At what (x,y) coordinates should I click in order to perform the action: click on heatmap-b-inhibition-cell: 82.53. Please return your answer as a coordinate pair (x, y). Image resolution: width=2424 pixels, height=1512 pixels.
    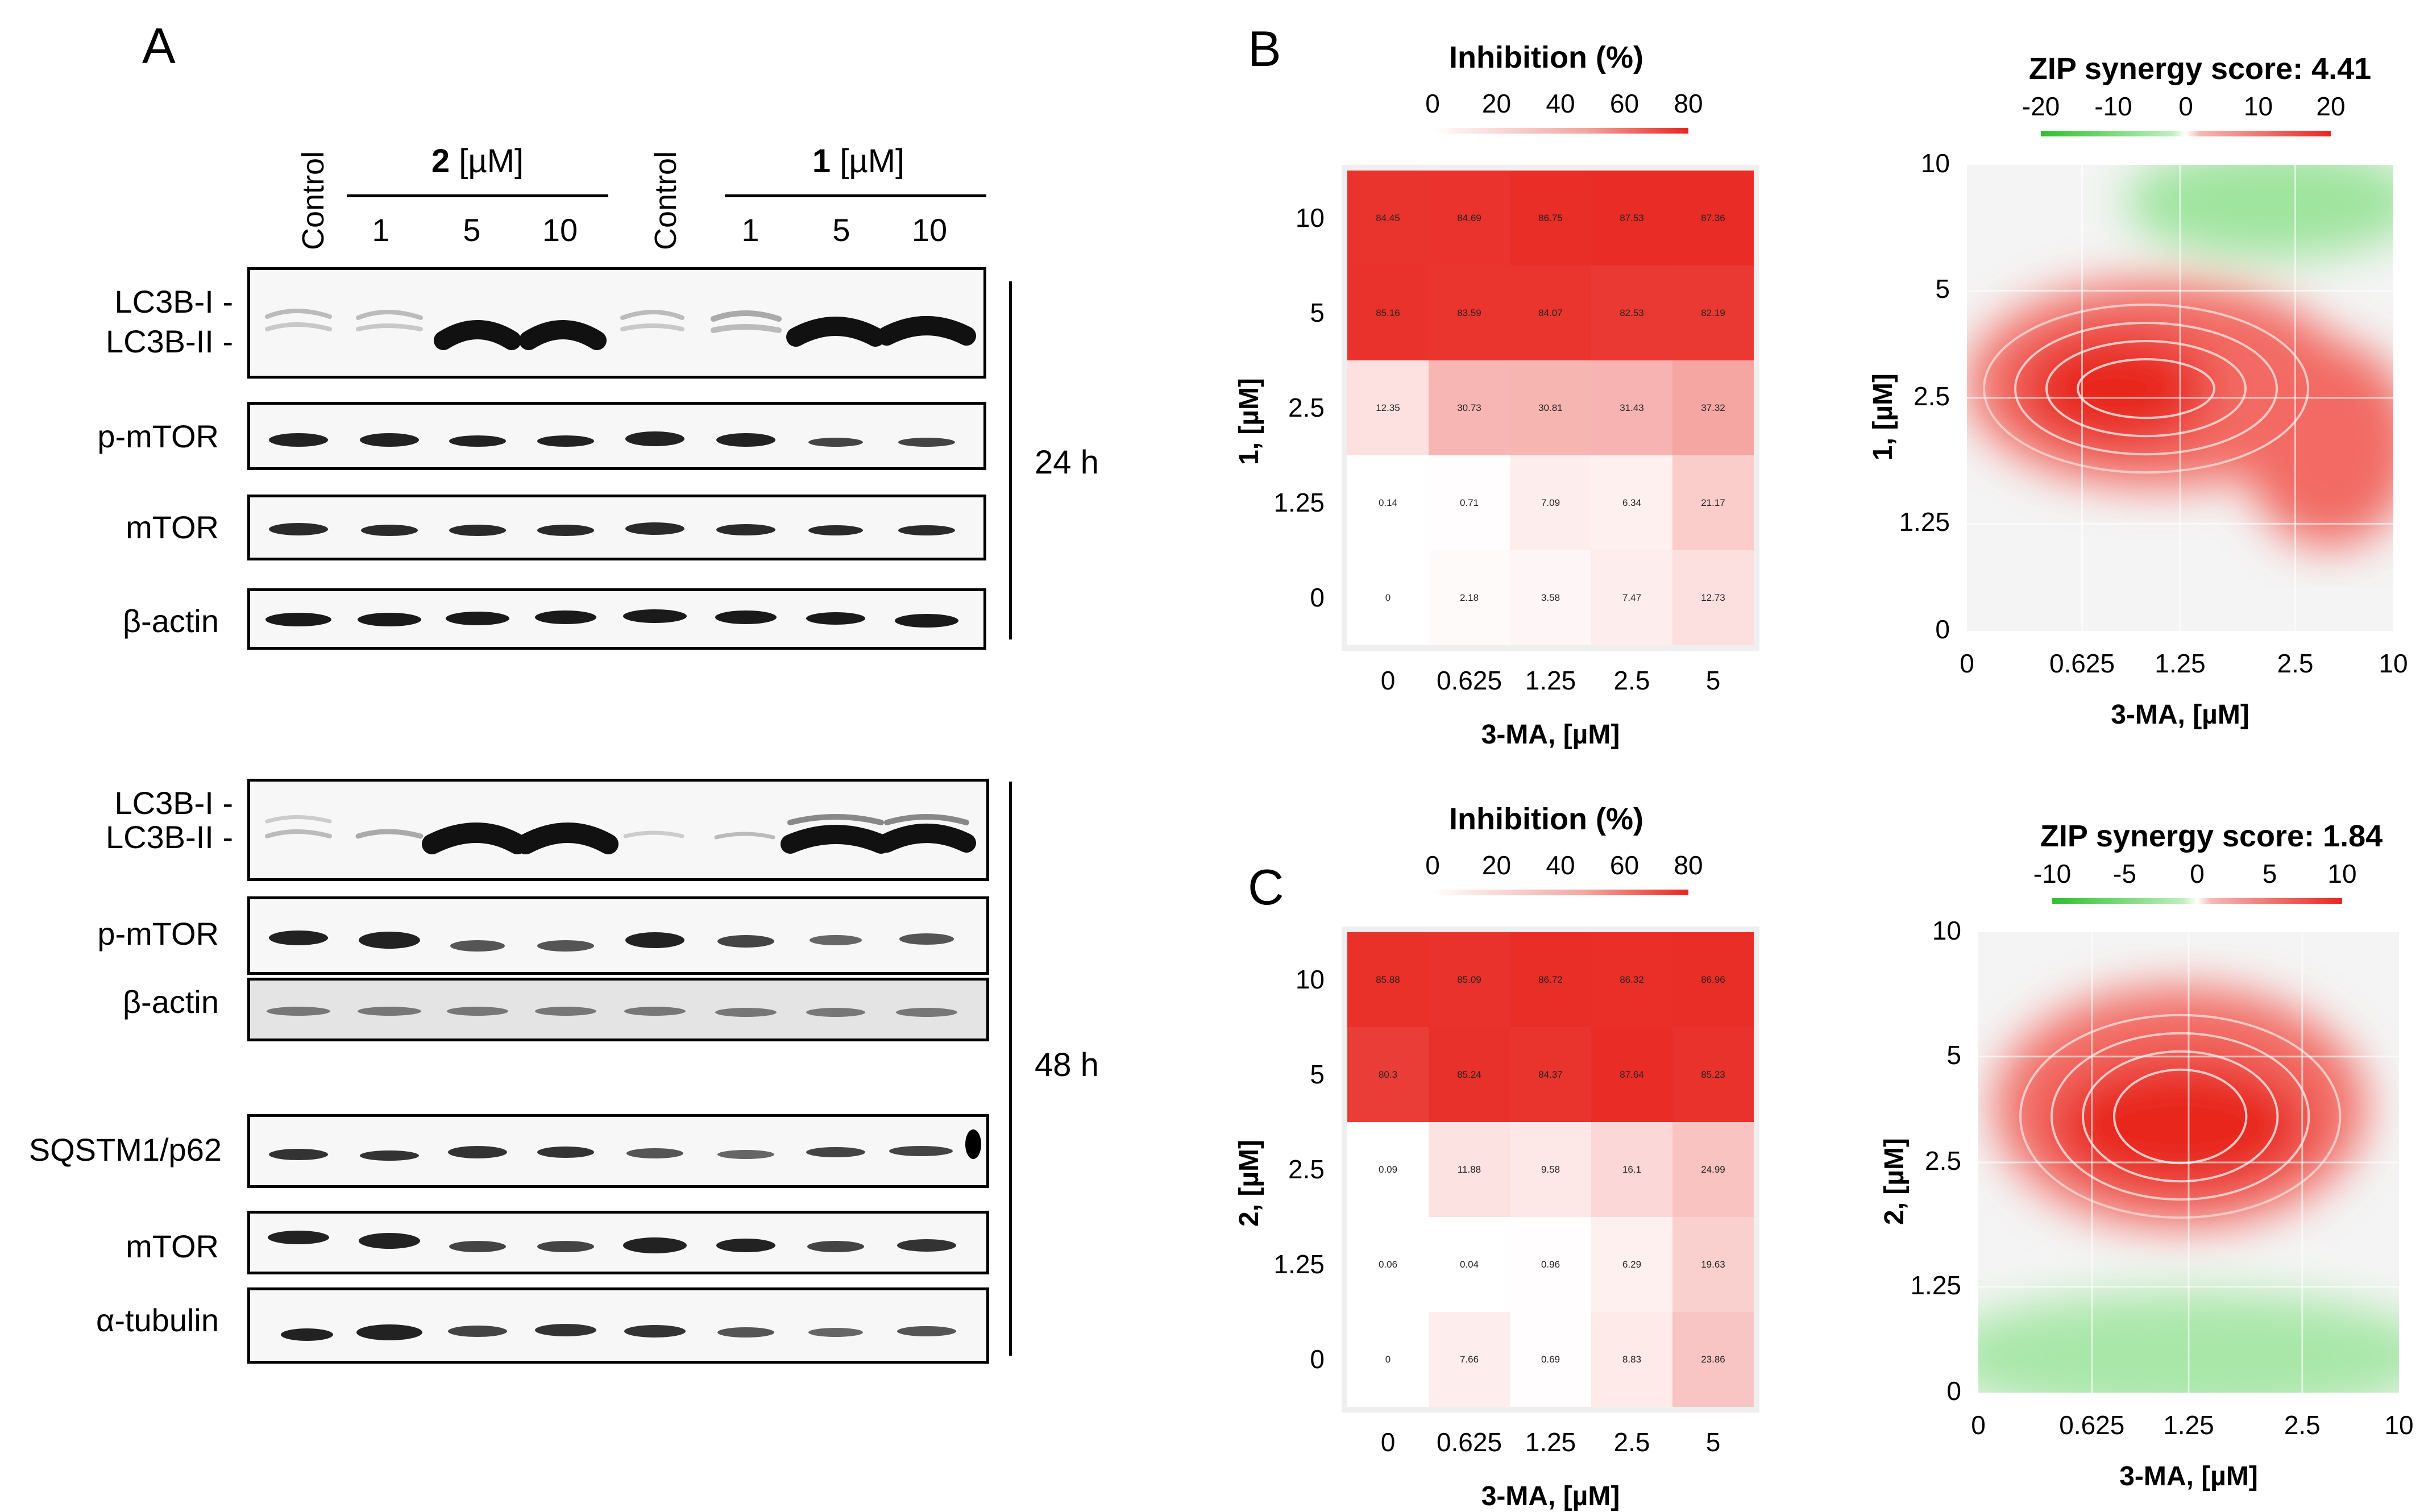
    Looking at the image, I should click on (1632, 312).